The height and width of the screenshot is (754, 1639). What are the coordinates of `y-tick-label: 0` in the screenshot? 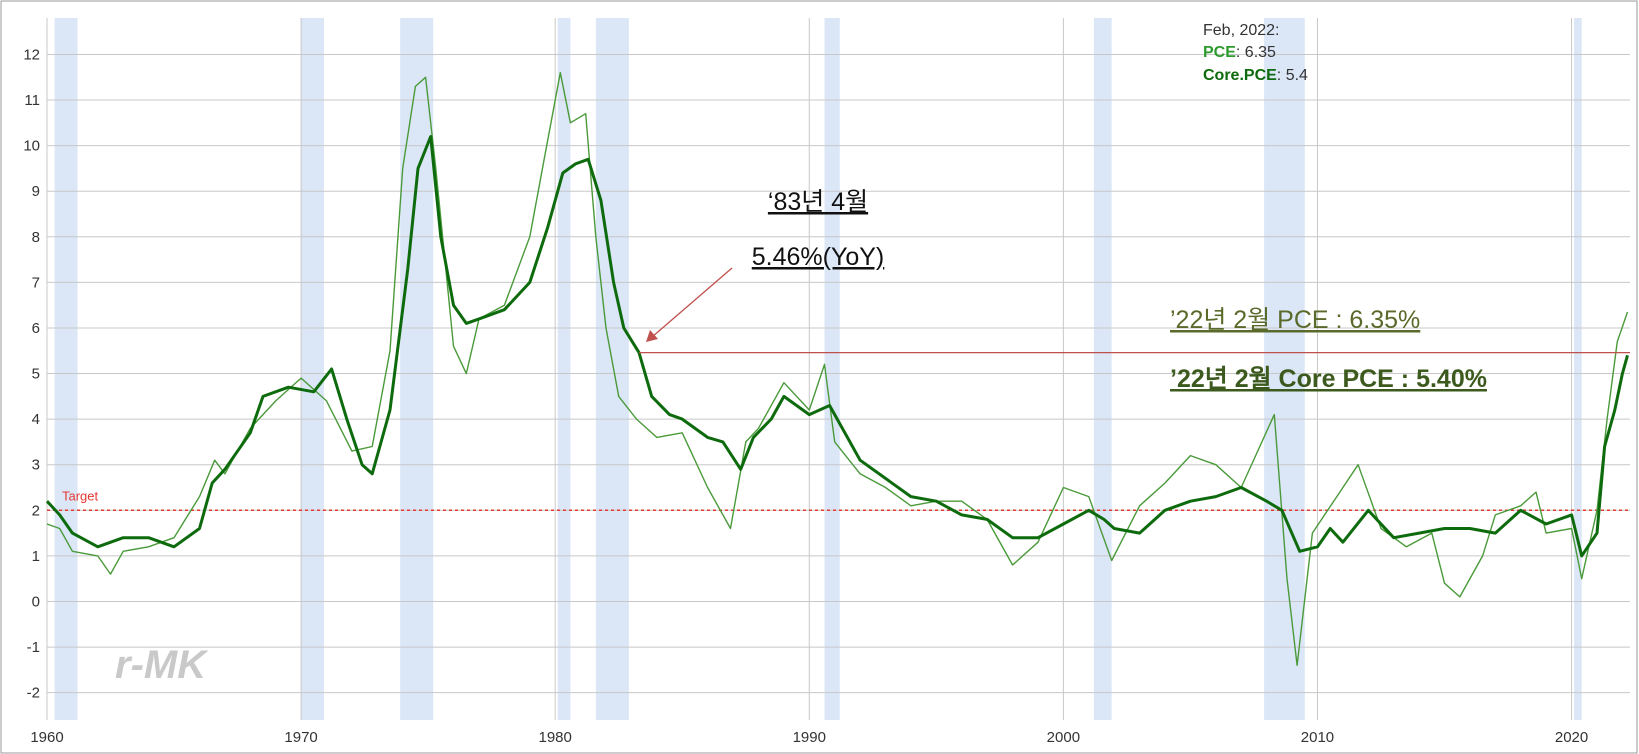 It's located at (36, 601).